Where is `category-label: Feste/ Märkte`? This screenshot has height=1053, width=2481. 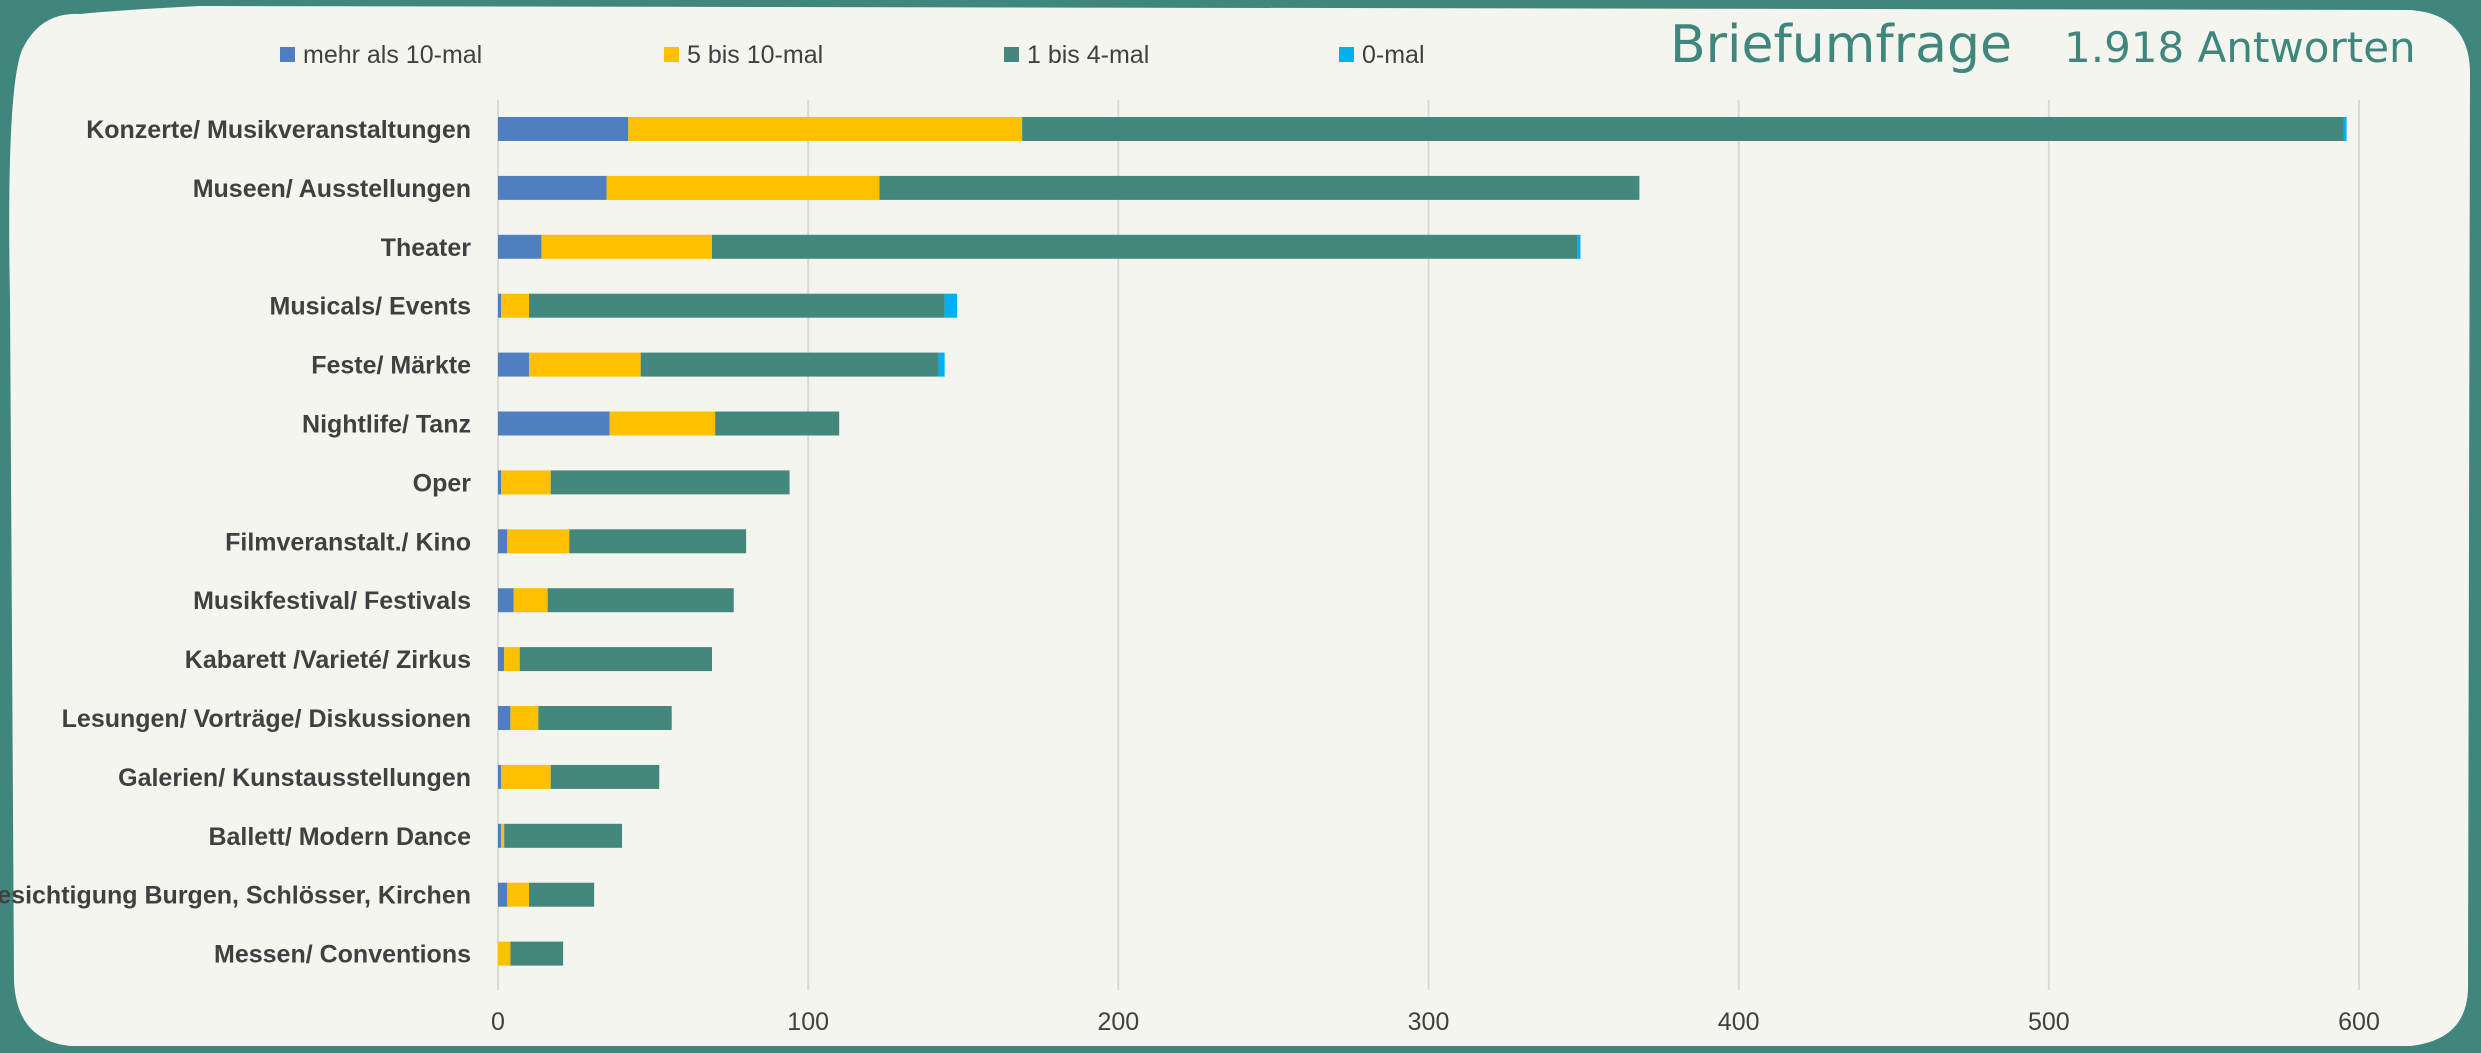
category-label: Feste/ Märkte is located at coordinates (391, 366).